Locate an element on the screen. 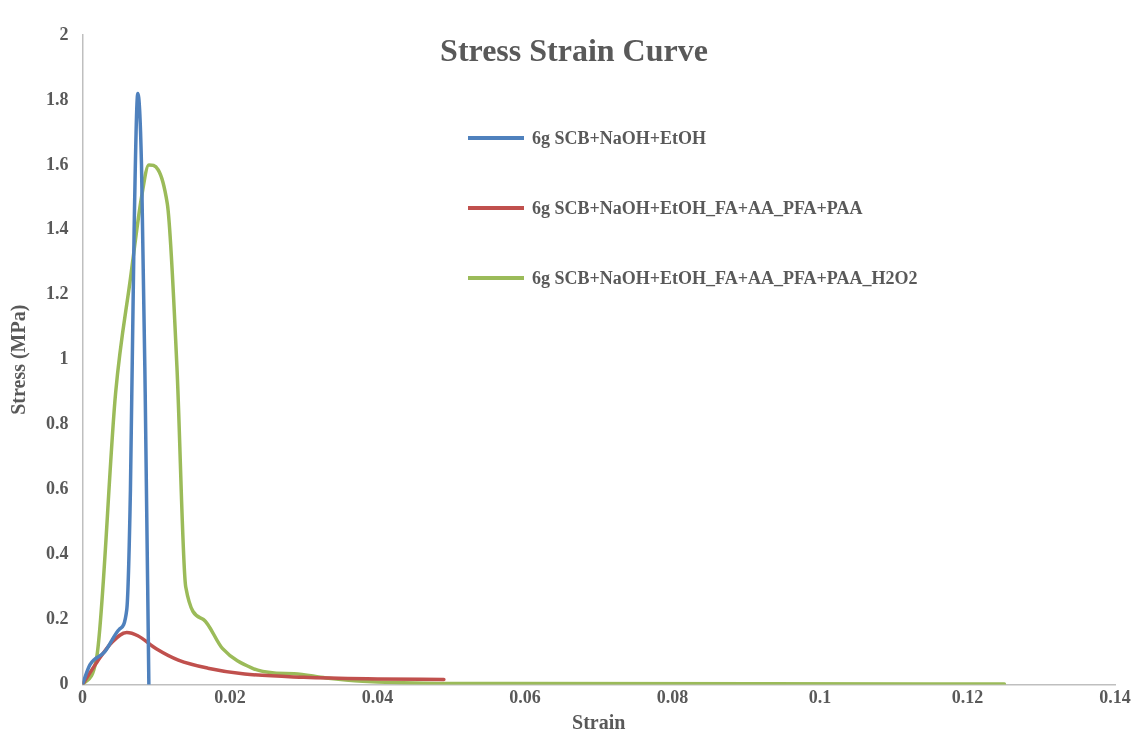  x-tick-label: 0.06 is located at coordinates (525, 696).